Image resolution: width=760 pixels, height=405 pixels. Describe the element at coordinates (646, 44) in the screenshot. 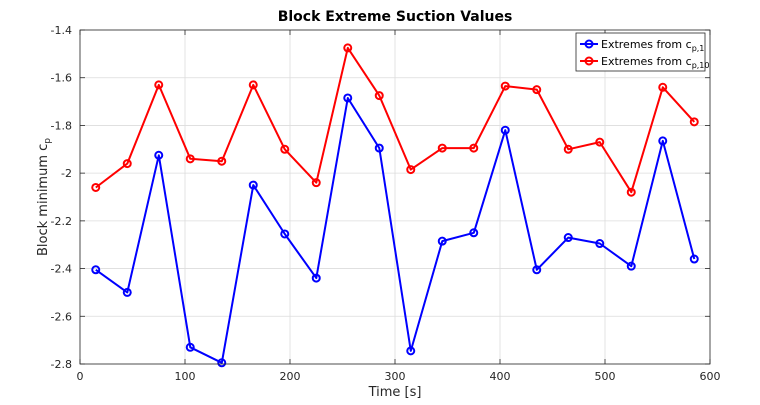

I see `legend-label-series-1-main: Extremes from c` at that location.